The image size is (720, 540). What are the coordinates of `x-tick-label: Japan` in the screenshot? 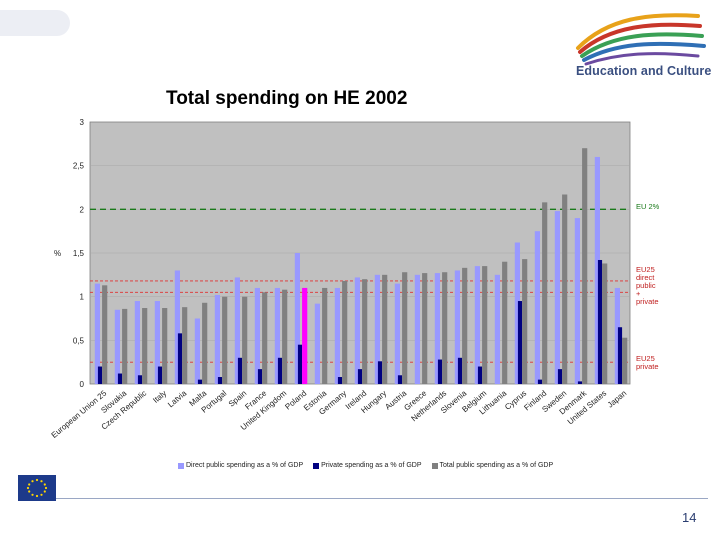 It's located at (617, 399).